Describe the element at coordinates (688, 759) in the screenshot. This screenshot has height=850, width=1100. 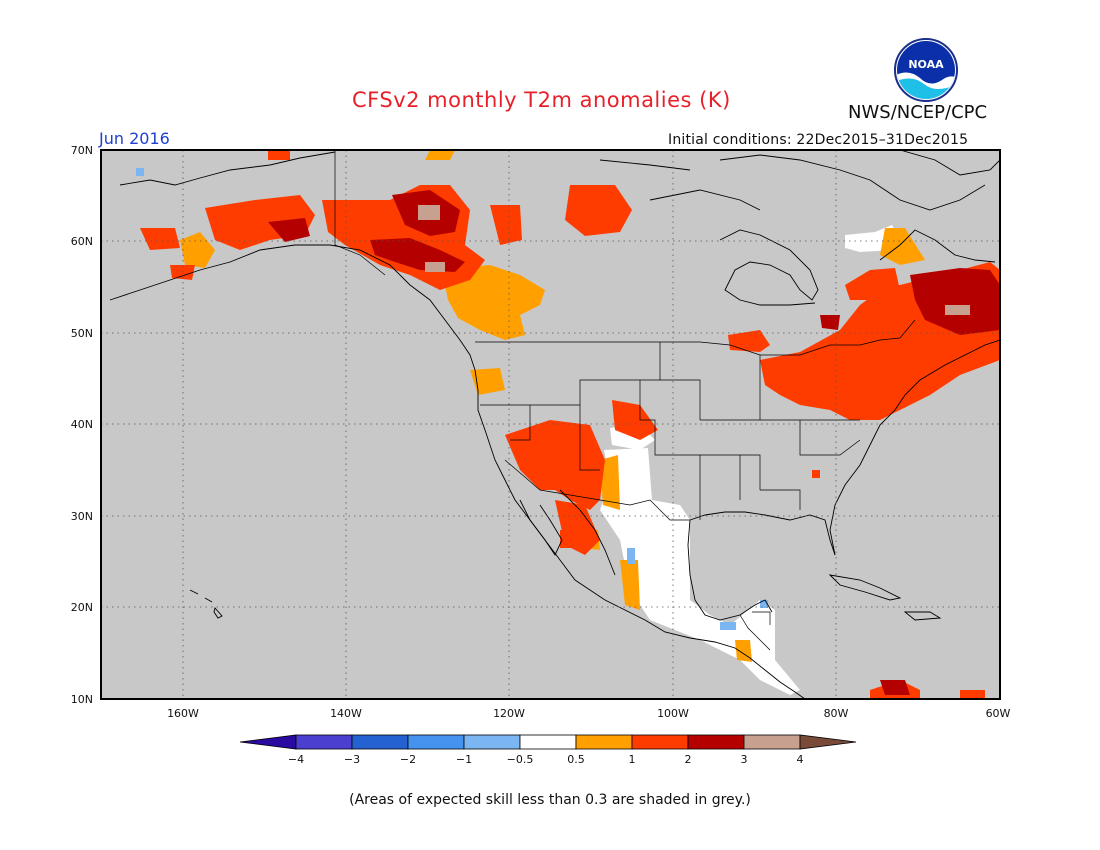
I see `colorbar-tick-label: 2` at that location.